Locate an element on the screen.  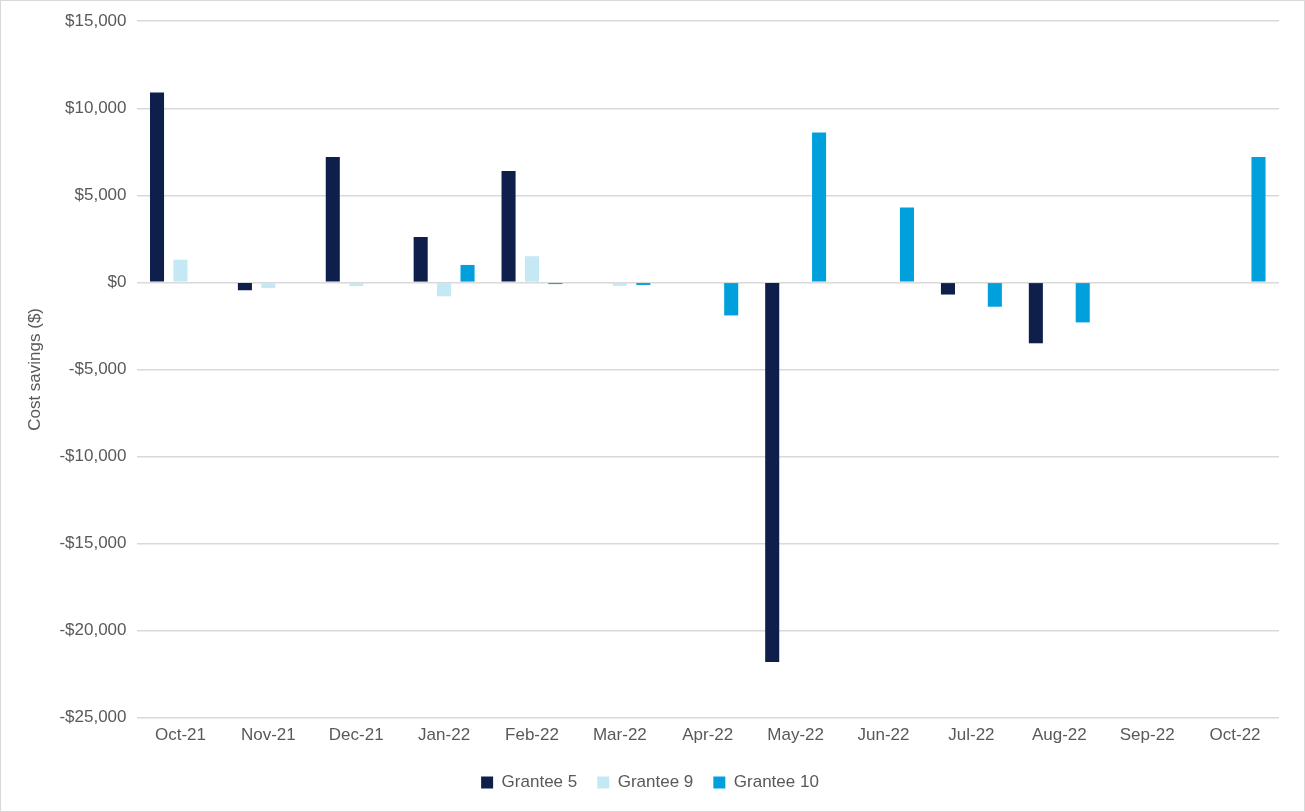
y-tick-label: -$15,000 is located at coordinates (93, 543).